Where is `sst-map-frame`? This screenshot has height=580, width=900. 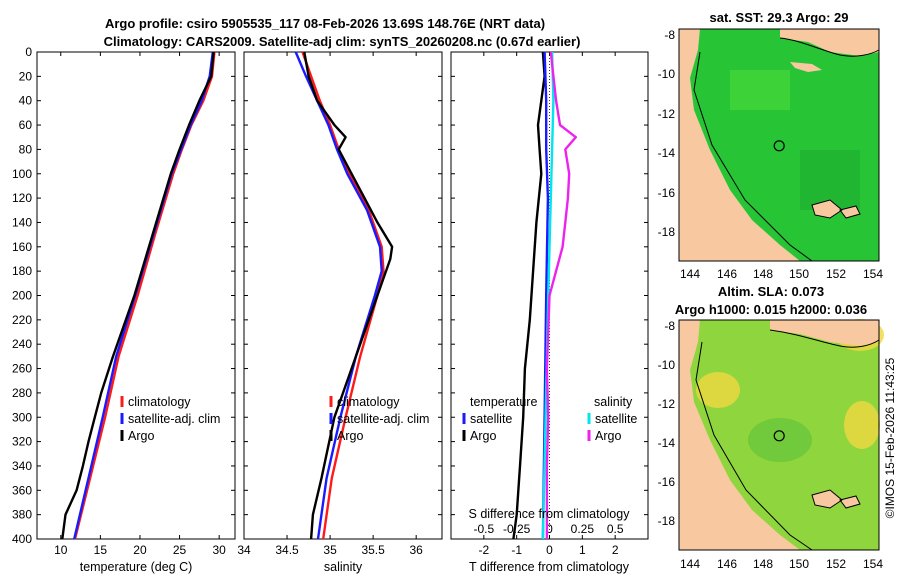
sst-map-frame is located at coordinates (779, 145).